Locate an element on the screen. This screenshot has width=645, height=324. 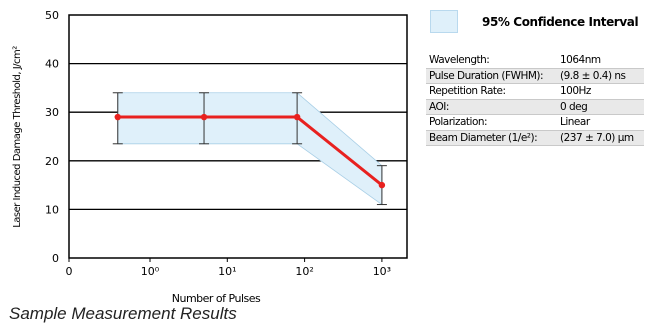
confidence-band is located at coordinates (250, 149).